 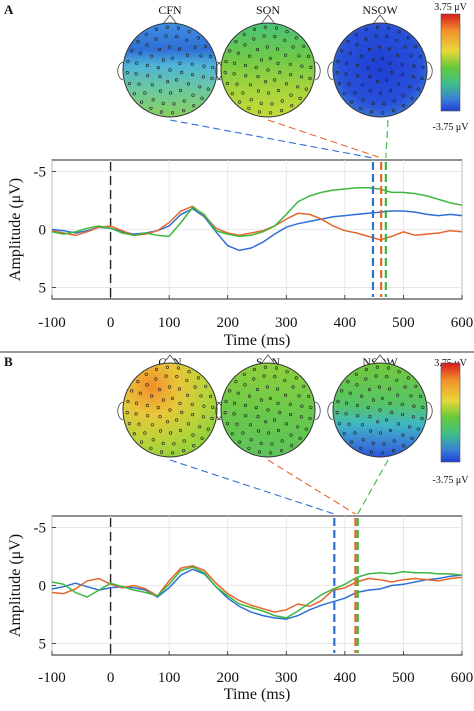 I want to click on series-line-cfn, so click(x=257, y=229).